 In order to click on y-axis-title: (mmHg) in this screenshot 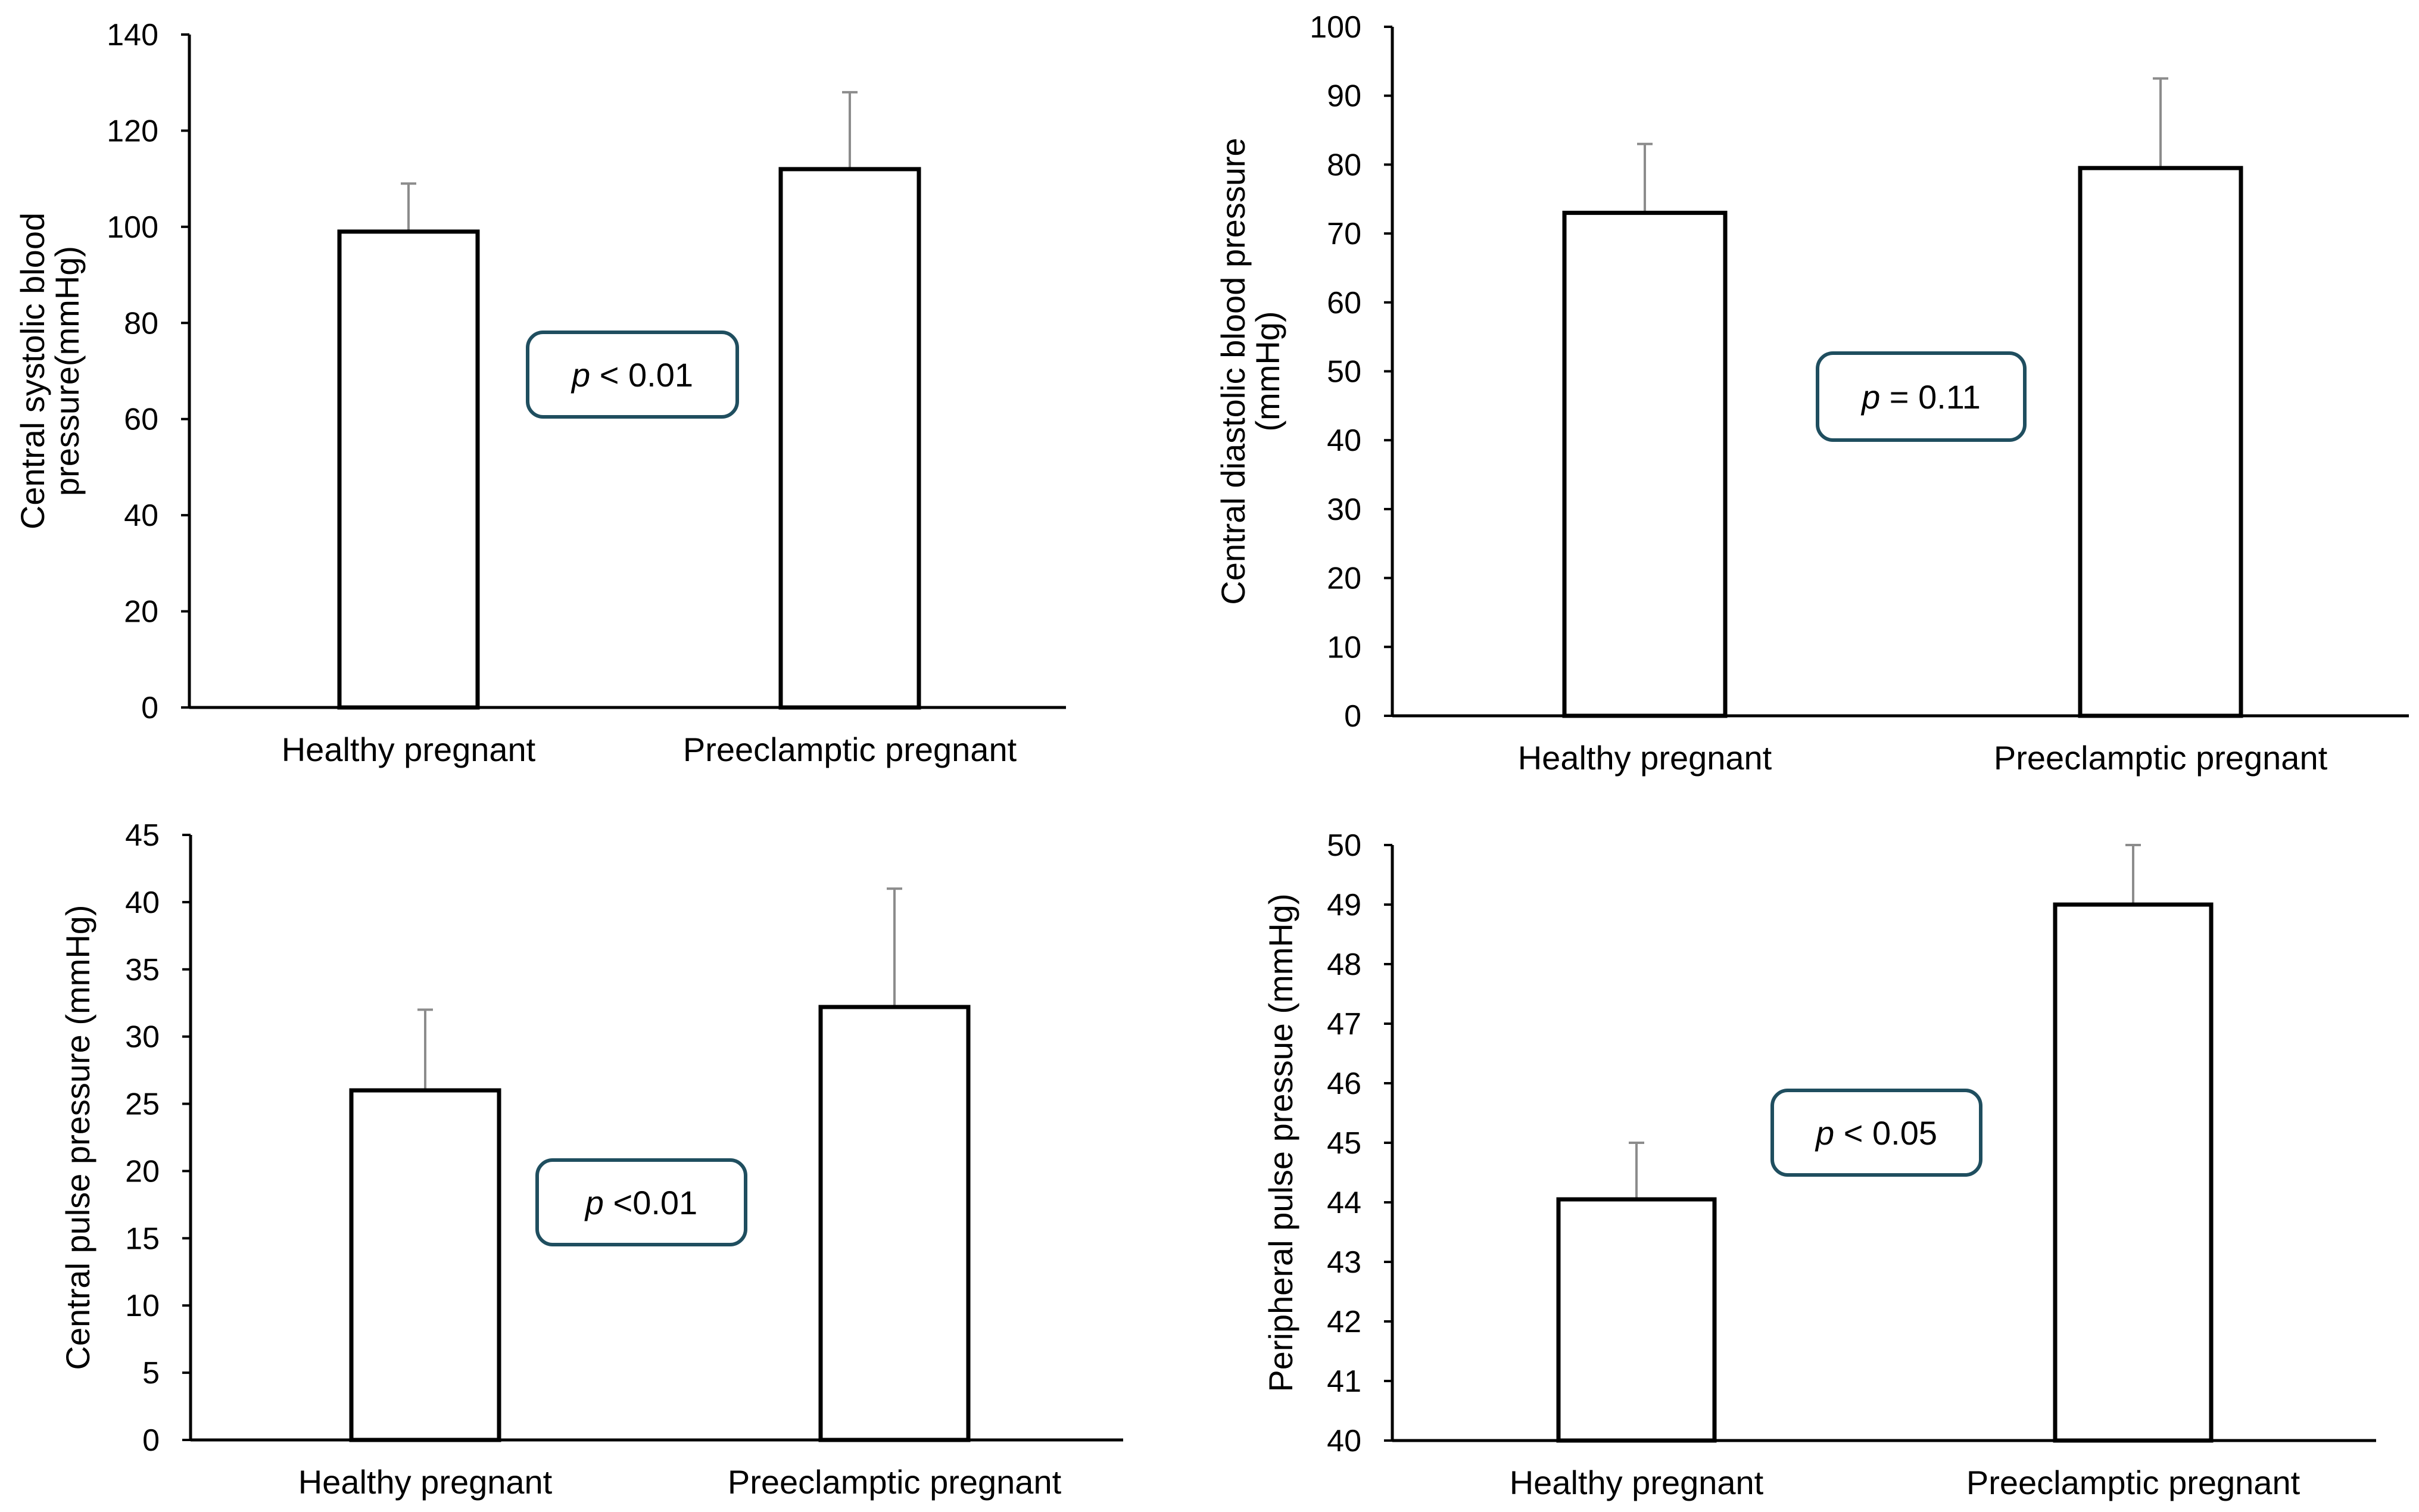, I will do `click(1267, 371)`.